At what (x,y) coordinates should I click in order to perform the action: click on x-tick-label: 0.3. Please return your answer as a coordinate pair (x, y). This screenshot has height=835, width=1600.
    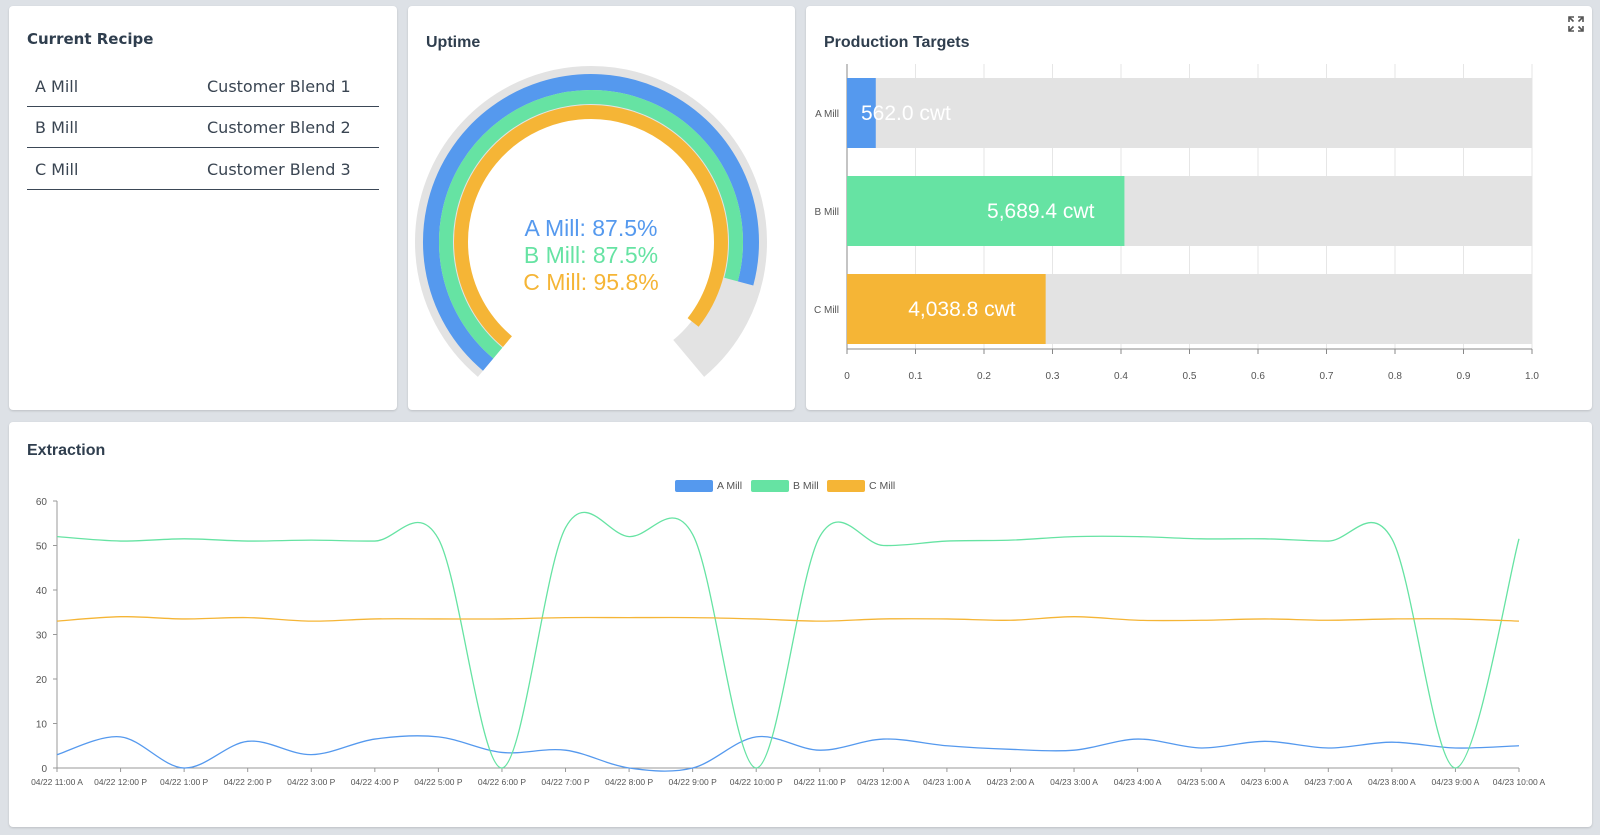
    Looking at the image, I should click on (1053, 376).